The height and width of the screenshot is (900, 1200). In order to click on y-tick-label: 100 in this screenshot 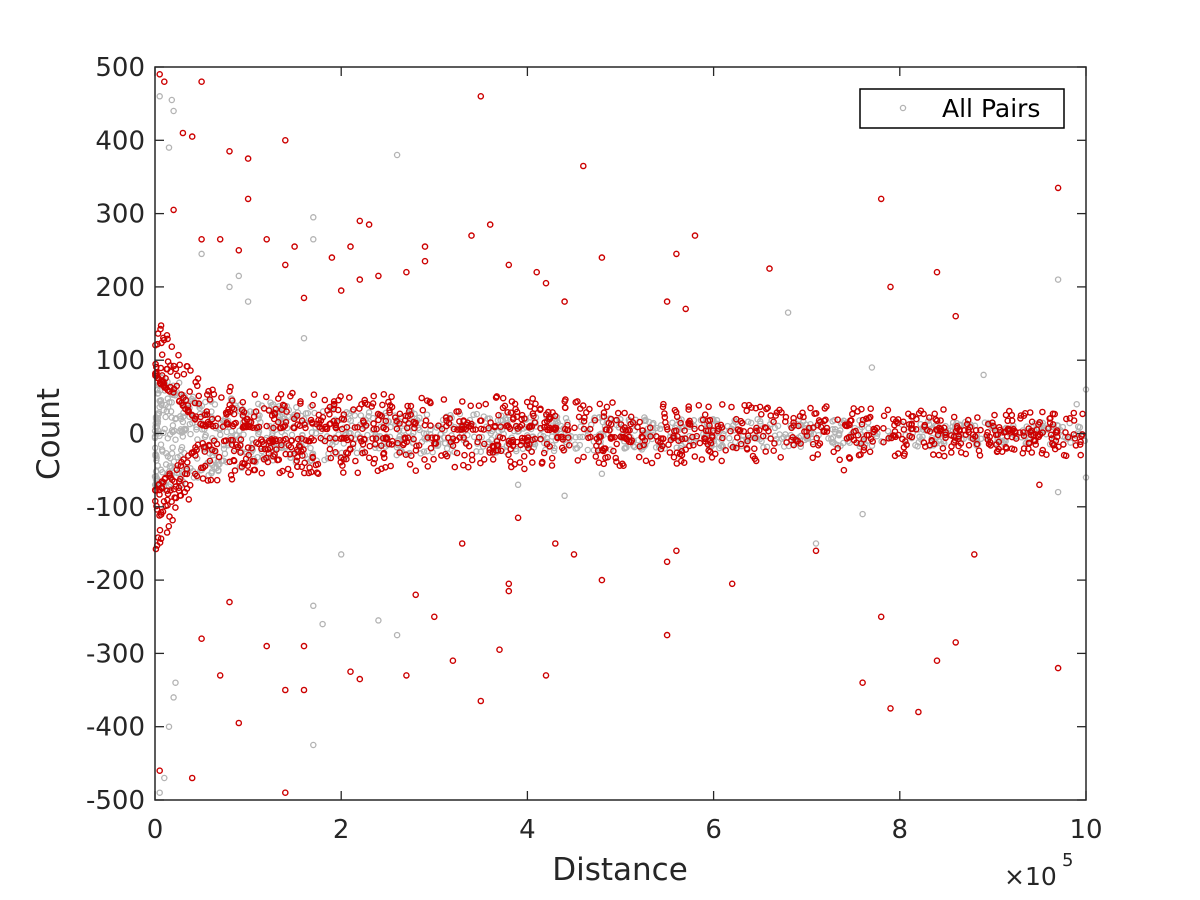, I will do `click(120, 361)`.